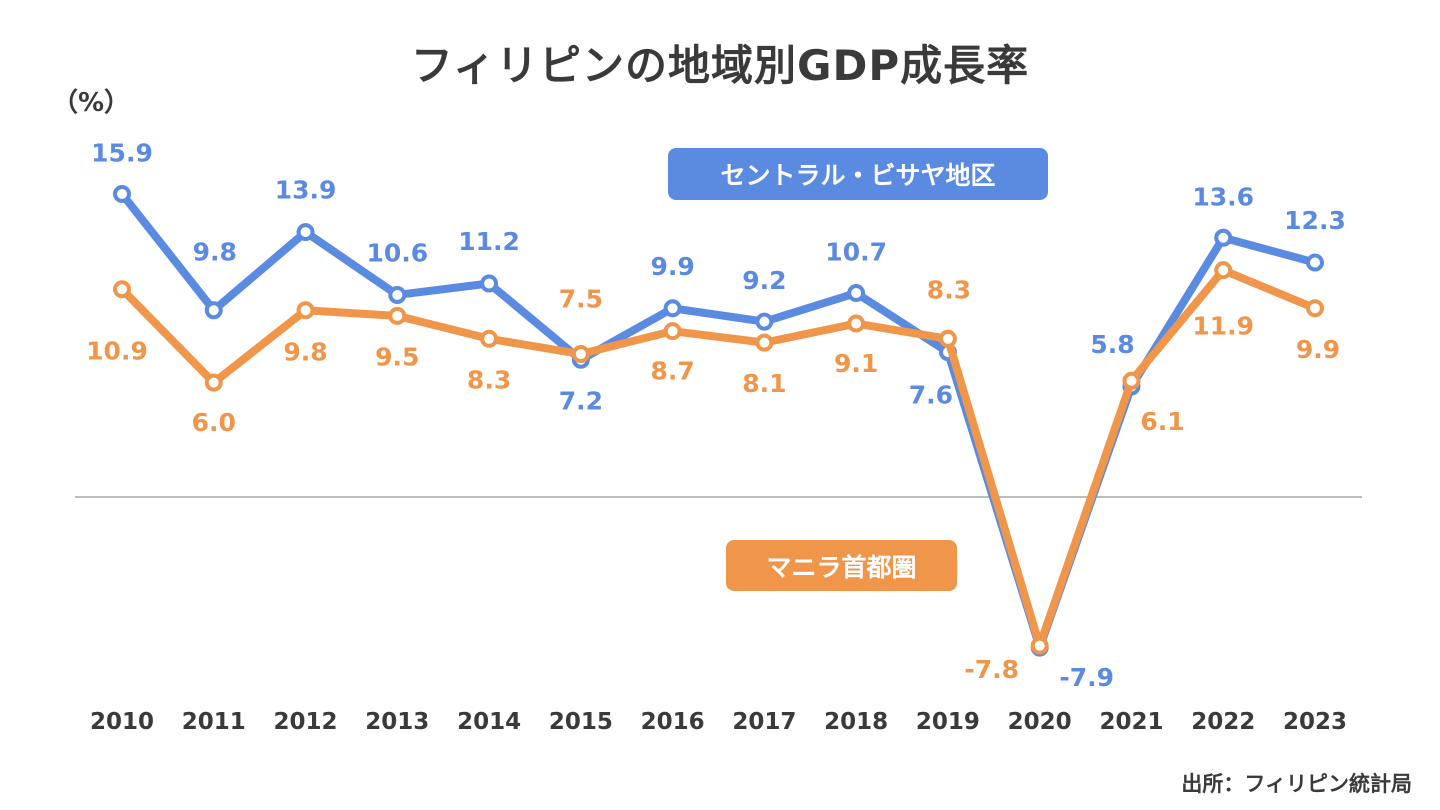 This screenshot has width=1440, height=810. Describe the element at coordinates (397, 722) in the screenshot. I see `x-tick-label: 2013` at that location.